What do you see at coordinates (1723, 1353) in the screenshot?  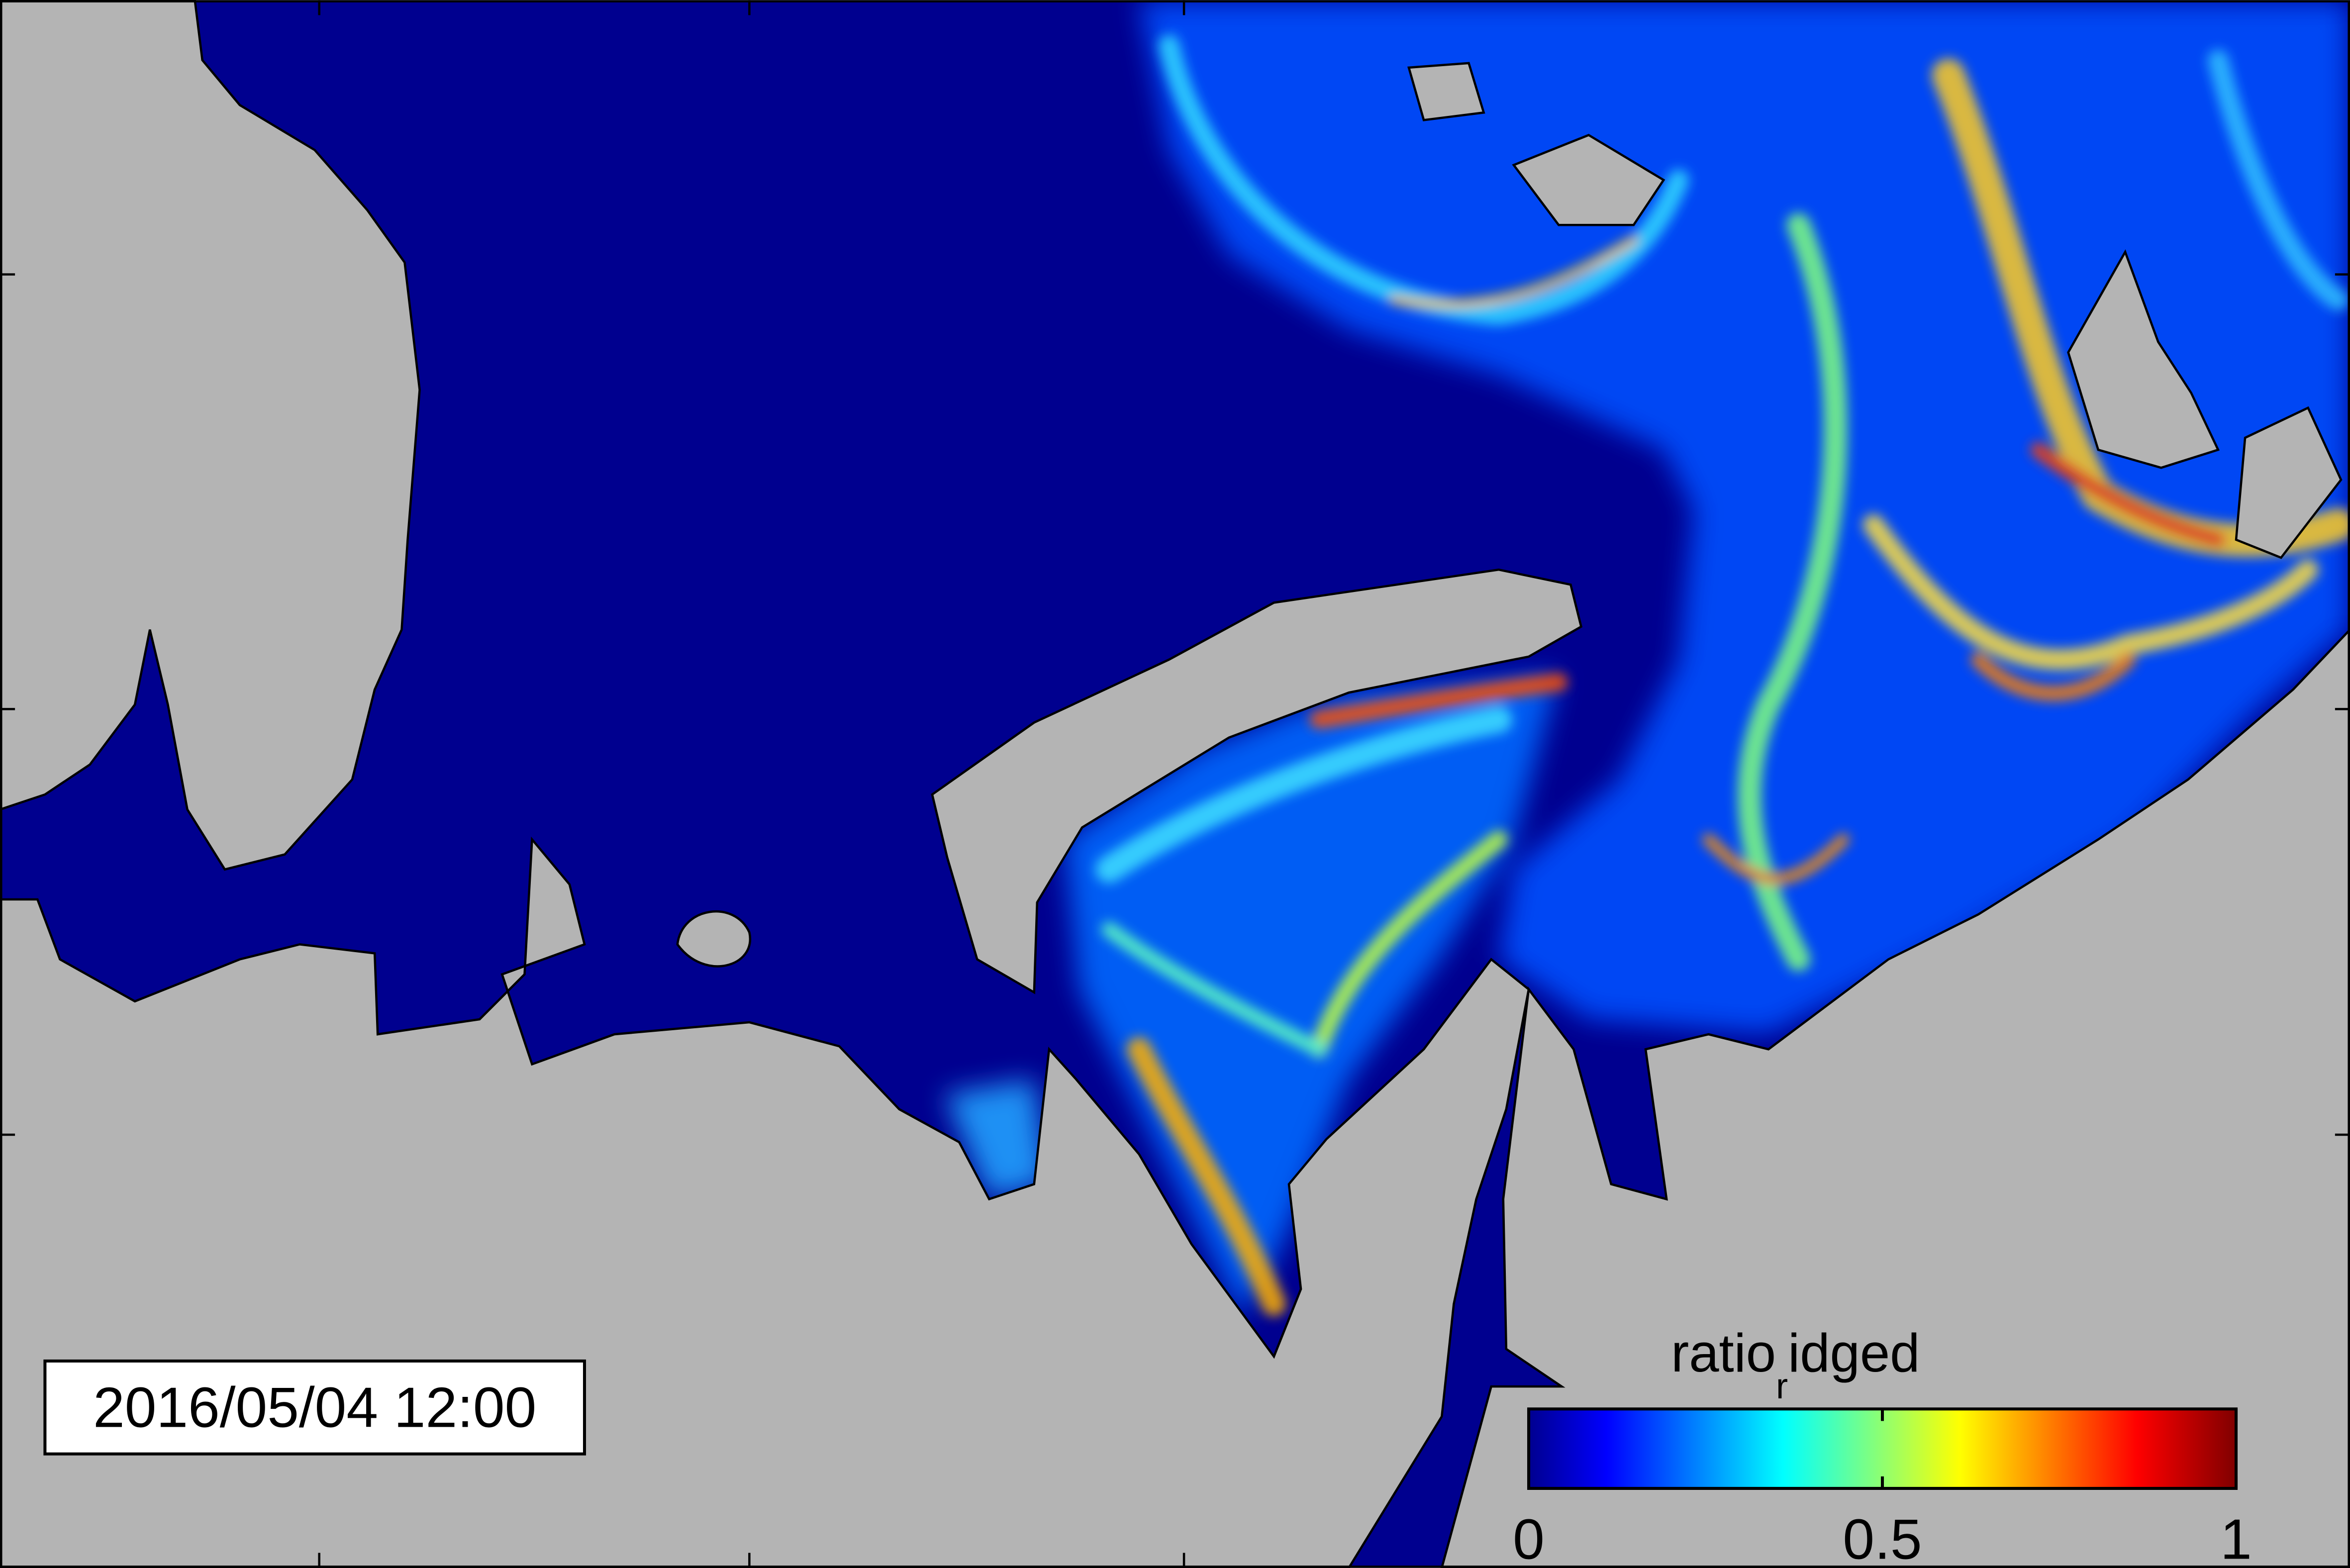 I see `label-part: ratio` at bounding box center [1723, 1353].